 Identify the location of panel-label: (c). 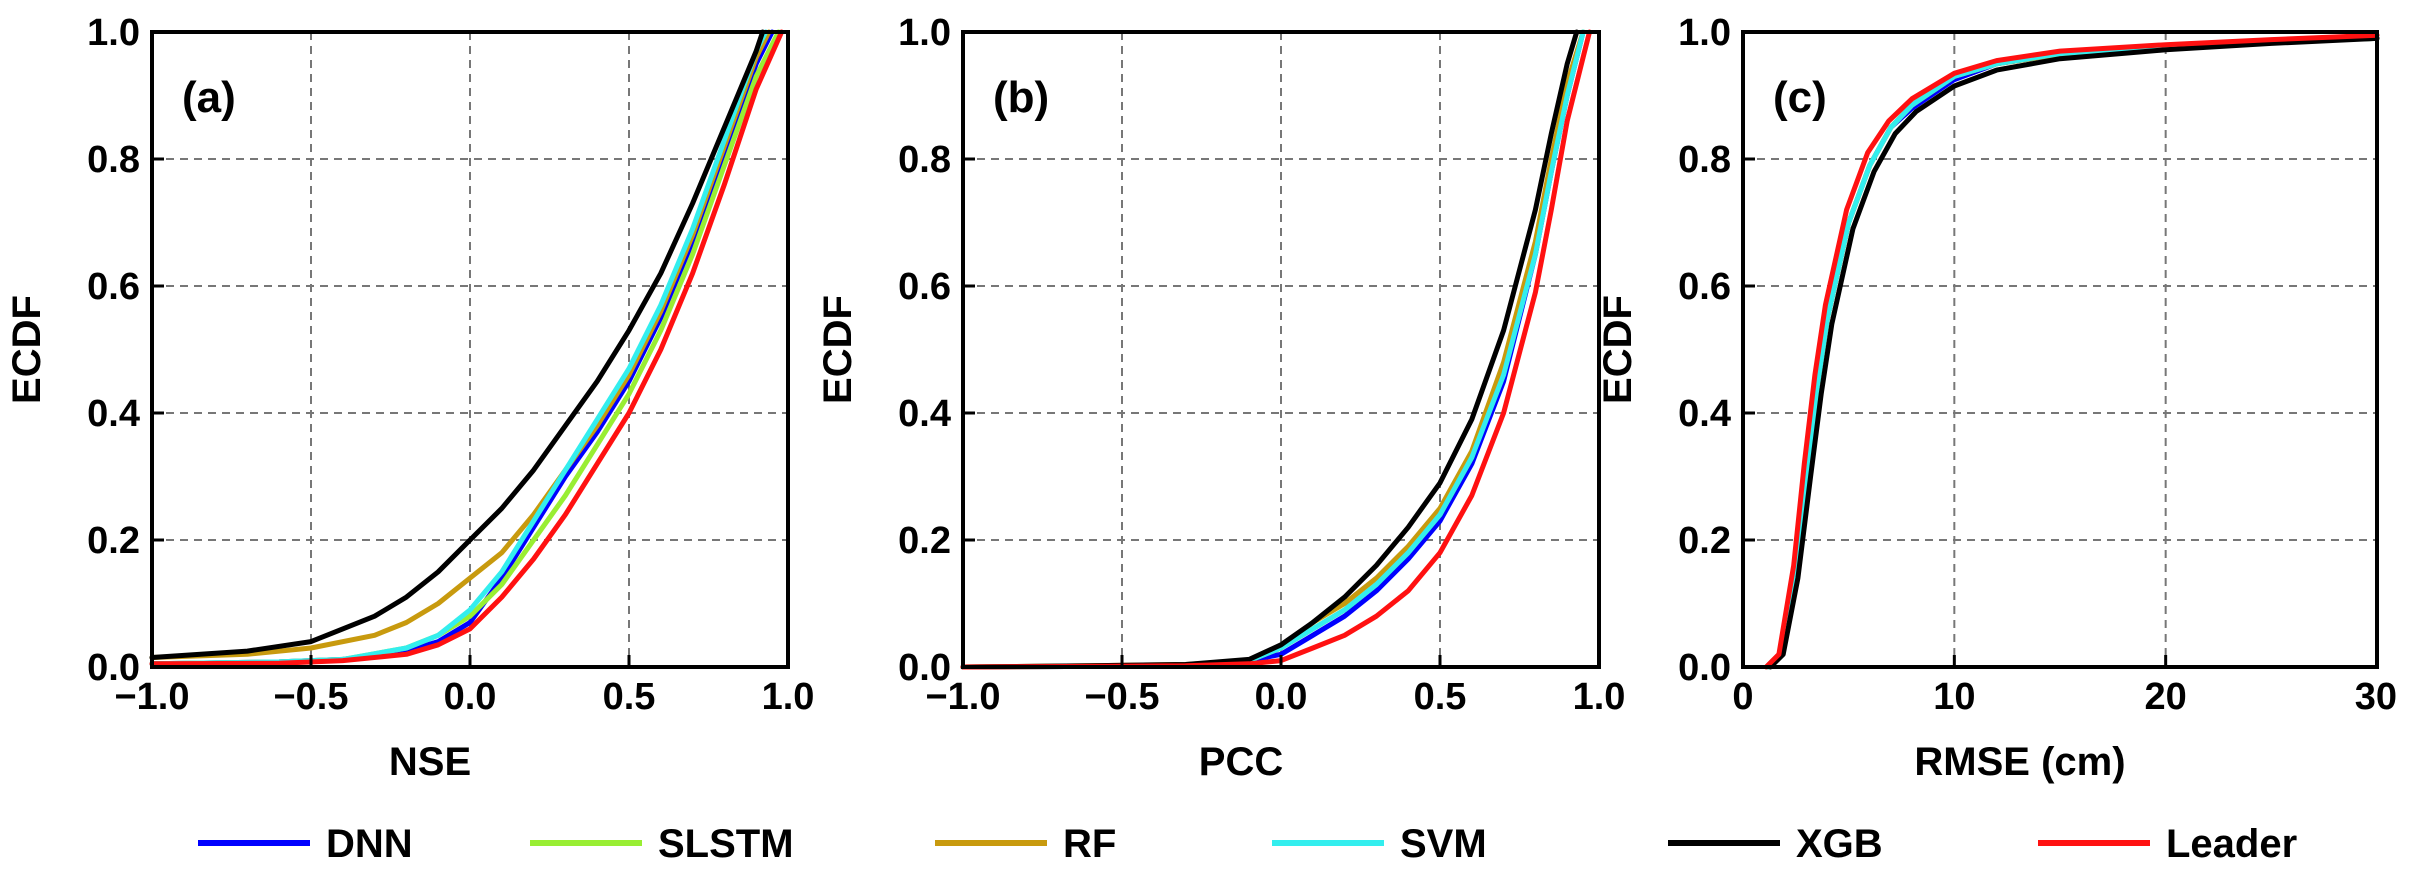
(1800, 97).